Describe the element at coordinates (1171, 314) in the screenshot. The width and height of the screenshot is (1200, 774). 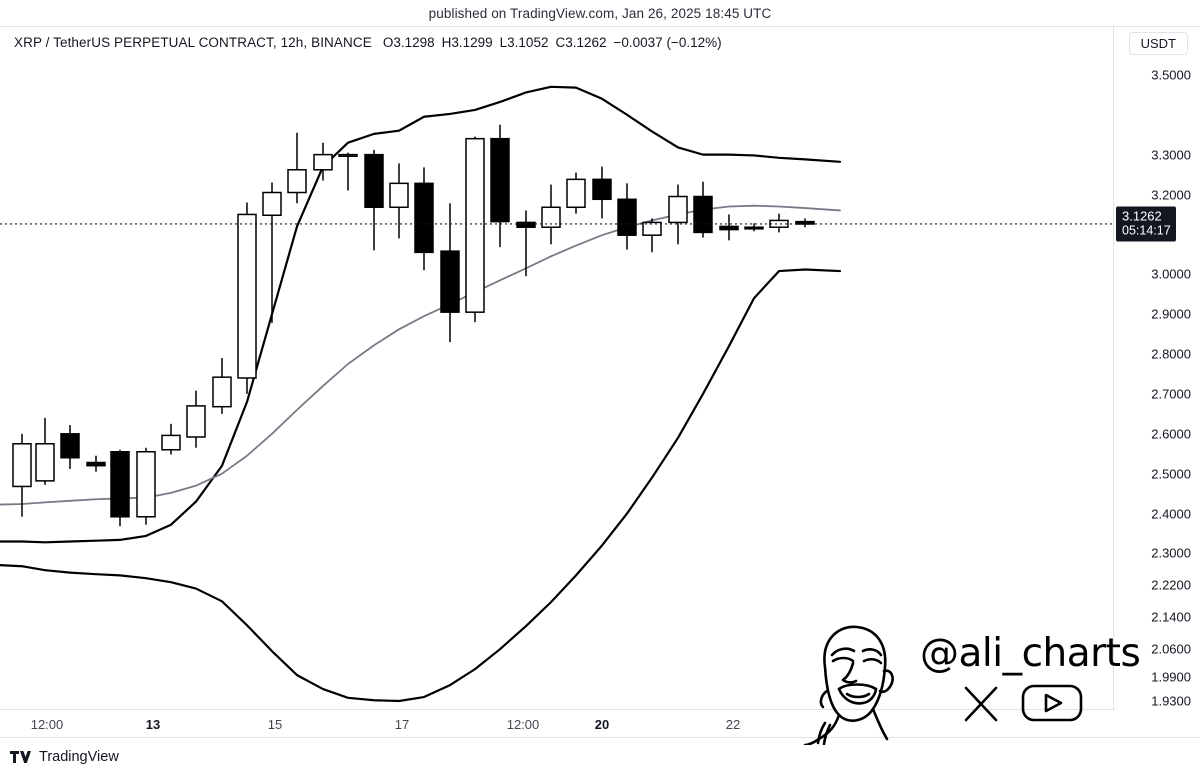
I see `price-tick-label: 2.9000` at that location.